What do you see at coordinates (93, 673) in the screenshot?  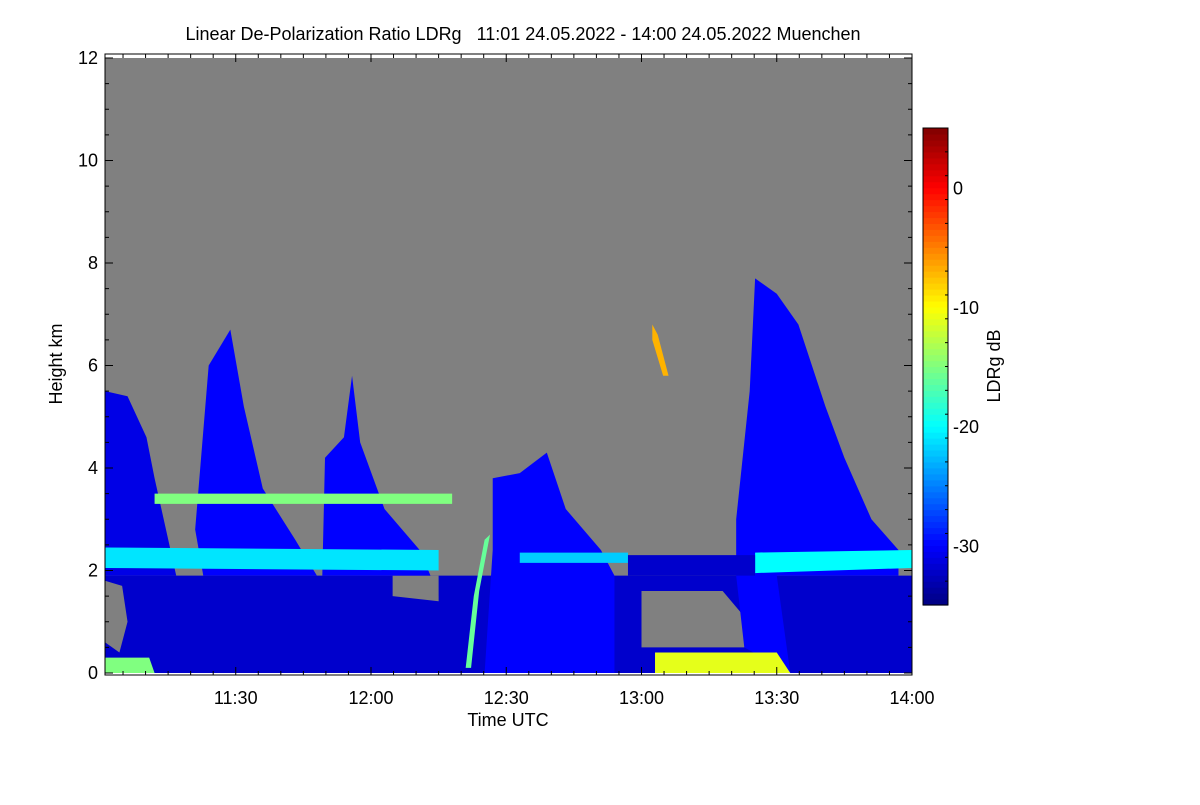 I see `y-tick-label: 0` at bounding box center [93, 673].